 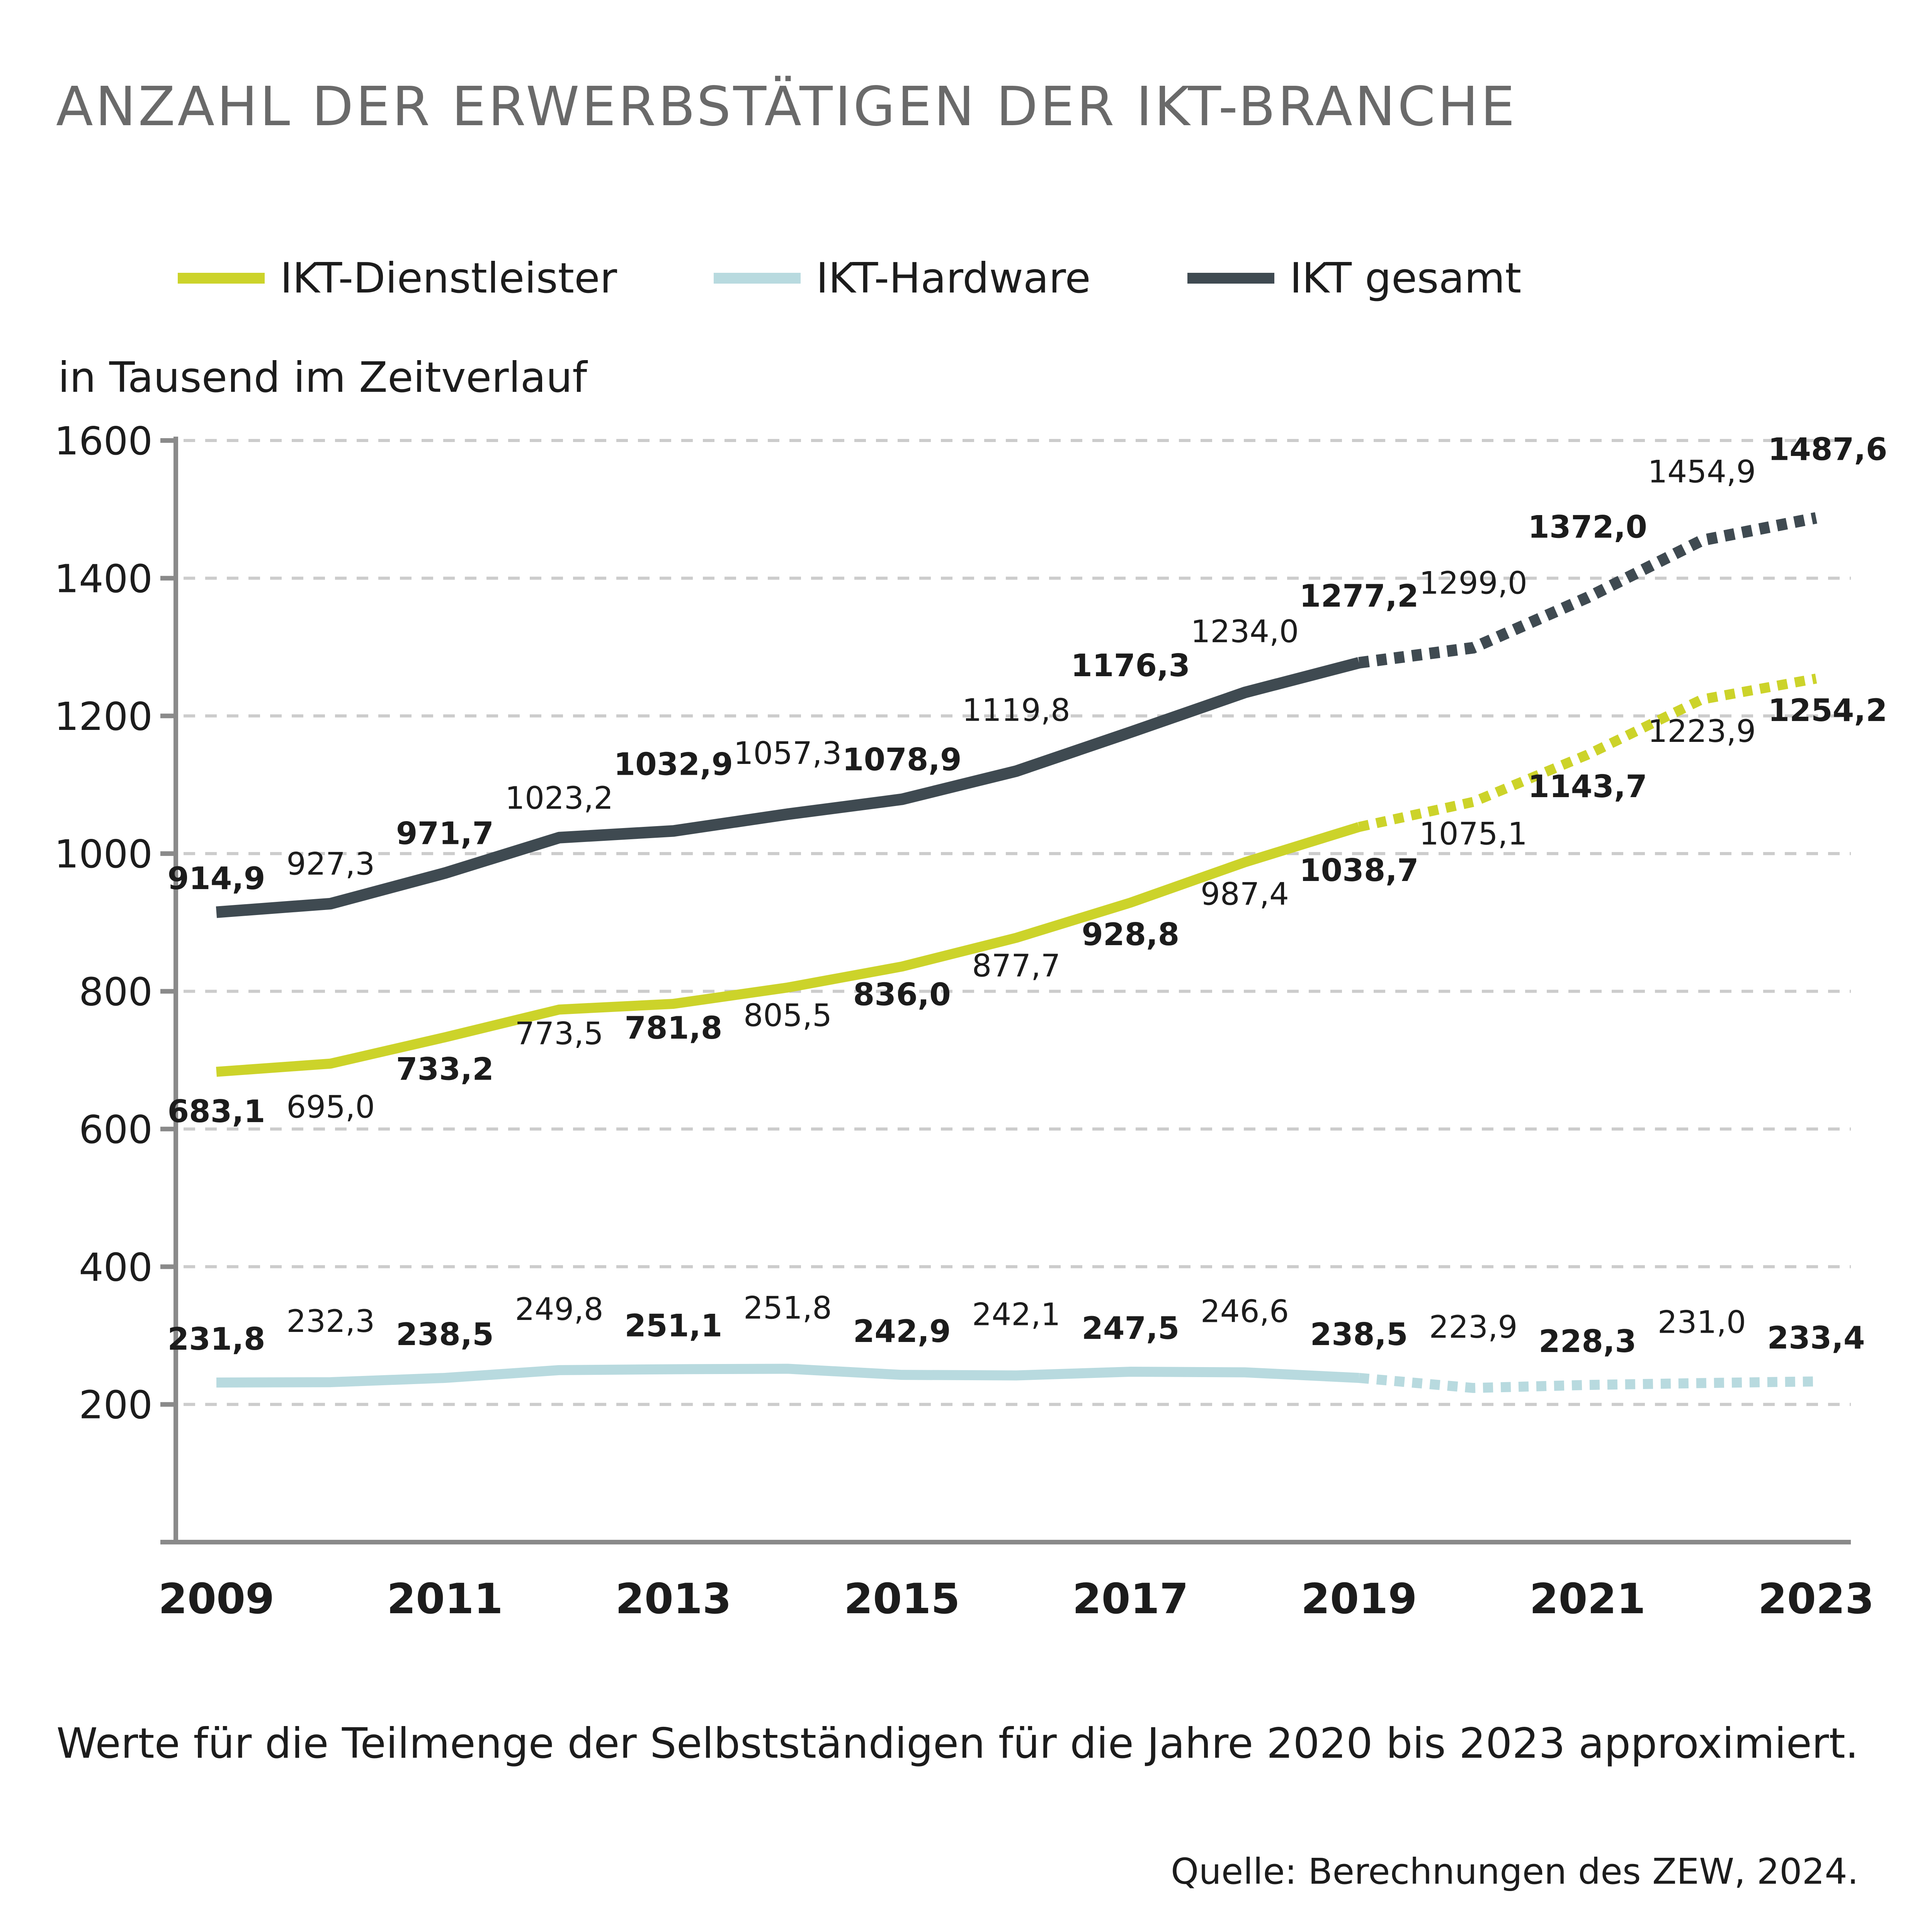 What do you see at coordinates (330, 864) in the screenshot?
I see `data-label: 927,3` at bounding box center [330, 864].